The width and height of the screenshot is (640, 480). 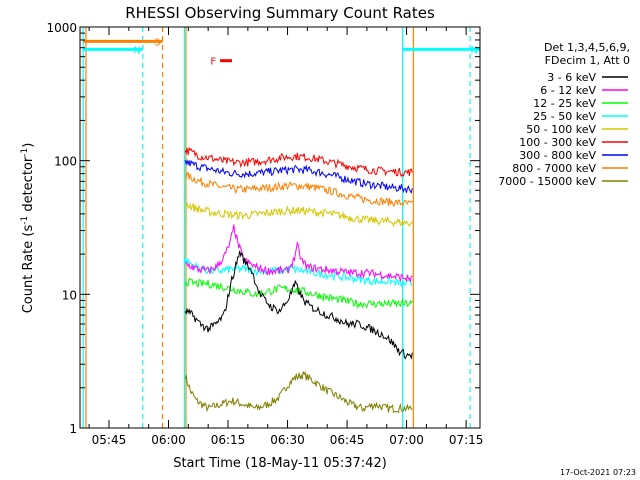 What do you see at coordinates (228, 440) in the screenshot?
I see `x-tick-label-06-15: 06:15` at bounding box center [228, 440].